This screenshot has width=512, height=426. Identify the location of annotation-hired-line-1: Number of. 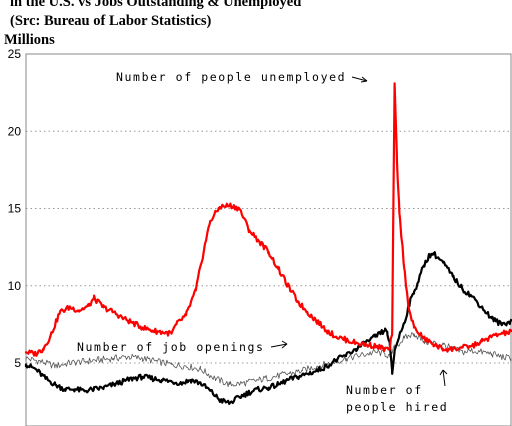
(384, 390).